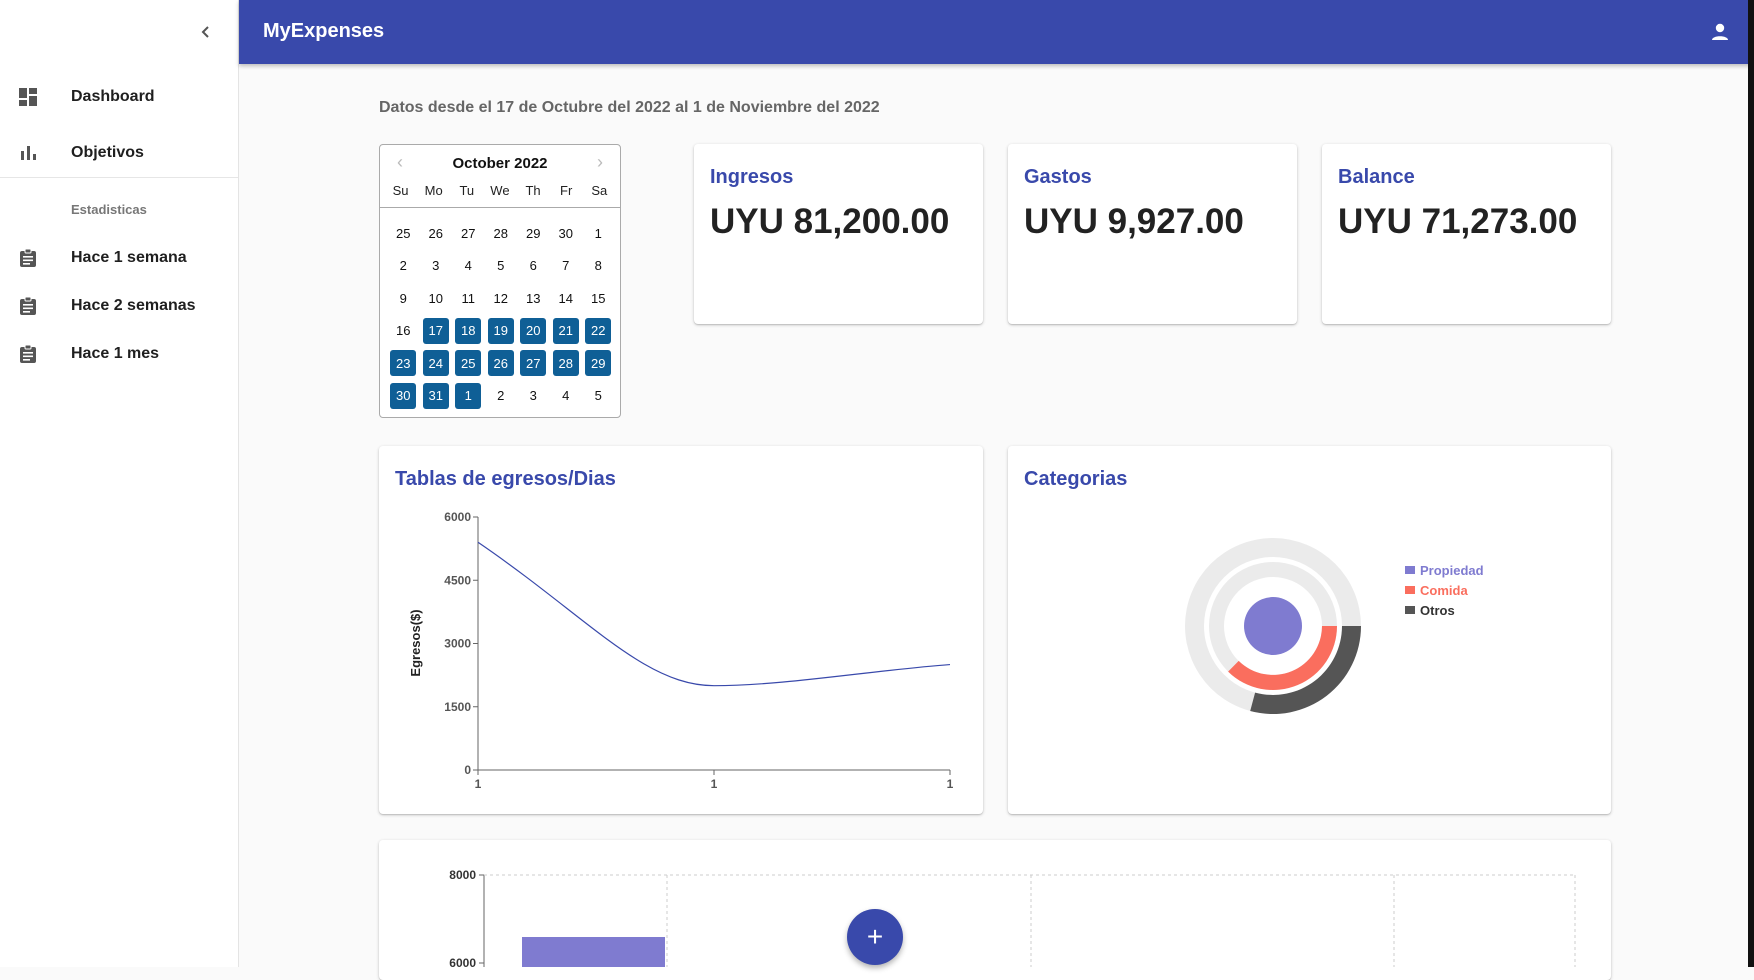 The width and height of the screenshot is (1754, 980). I want to click on calendar-day-selected: 18, so click(468, 331).